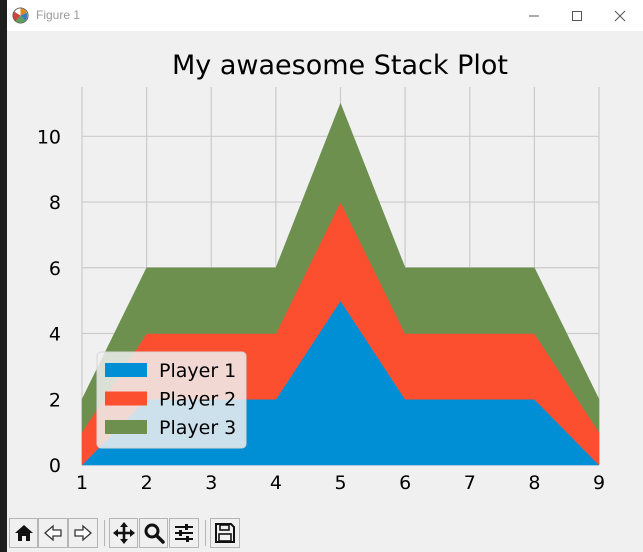 The height and width of the screenshot is (552, 643). Describe the element at coordinates (82, 483) in the screenshot. I see `x-tick-label: 1` at that location.